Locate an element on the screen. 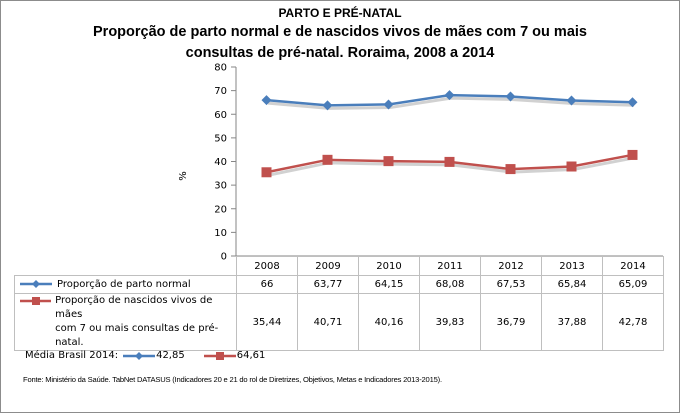 This screenshot has height=413, width=680. brazil-average-value2: 64,61 is located at coordinates (251, 355).